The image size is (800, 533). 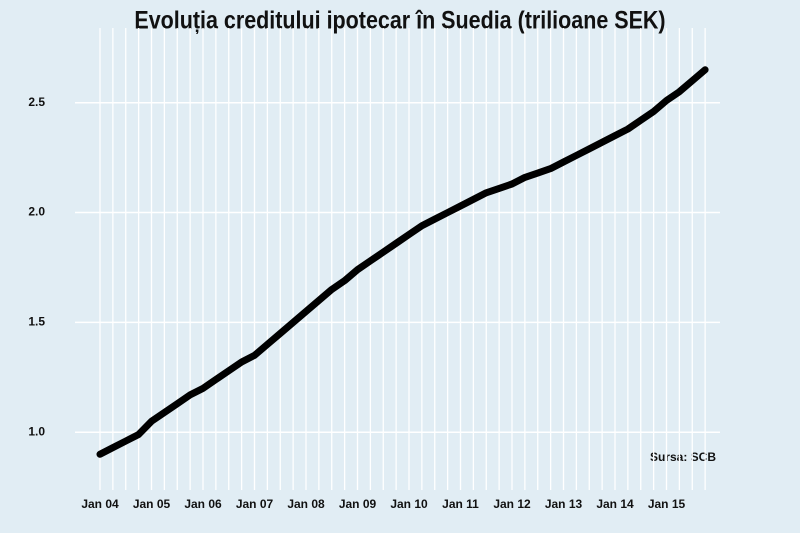 I want to click on x-tick-label: Jan 15, so click(x=667, y=504).